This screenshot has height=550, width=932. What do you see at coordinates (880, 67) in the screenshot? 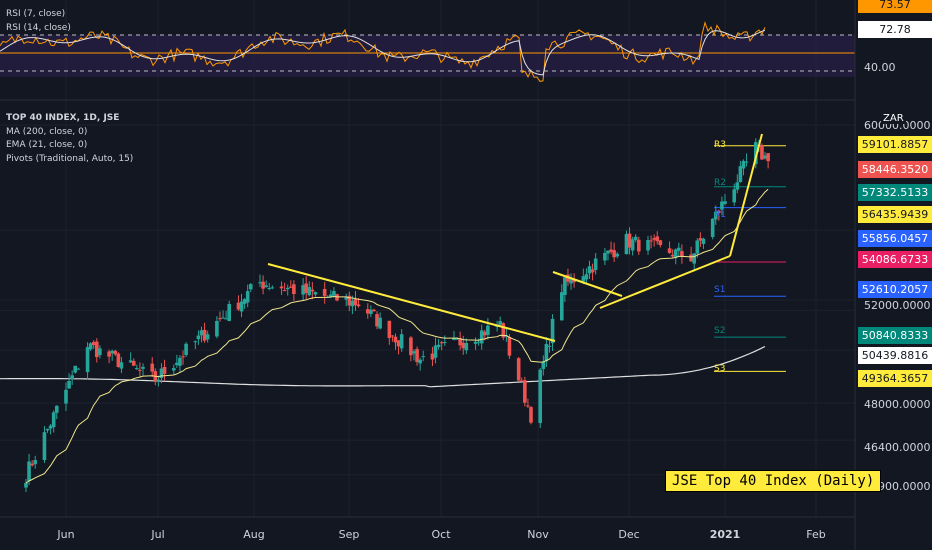
I see `rsi-axis-label: 40.00` at bounding box center [880, 67].